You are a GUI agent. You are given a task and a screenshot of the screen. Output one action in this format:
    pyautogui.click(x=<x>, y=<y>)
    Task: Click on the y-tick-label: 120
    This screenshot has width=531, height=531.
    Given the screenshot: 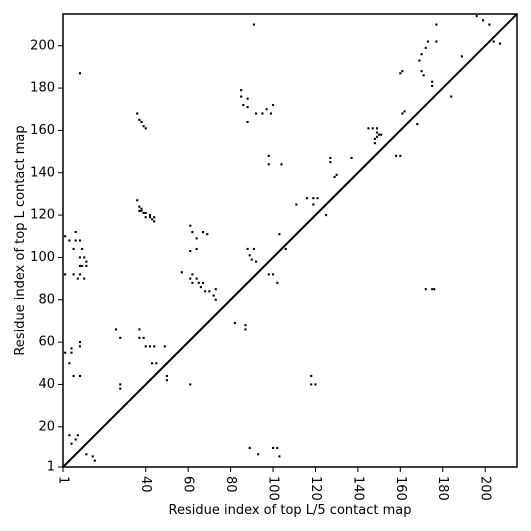 What is the action you would take?
    pyautogui.click(x=42, y=215)
    